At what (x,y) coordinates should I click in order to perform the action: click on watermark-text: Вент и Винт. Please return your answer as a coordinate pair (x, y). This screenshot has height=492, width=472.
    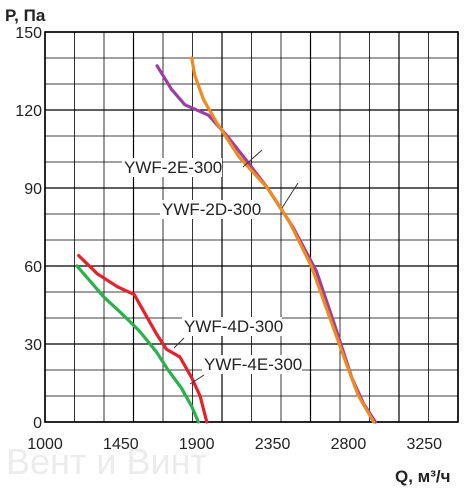
    Looking at the image, I should click on (106, 461).